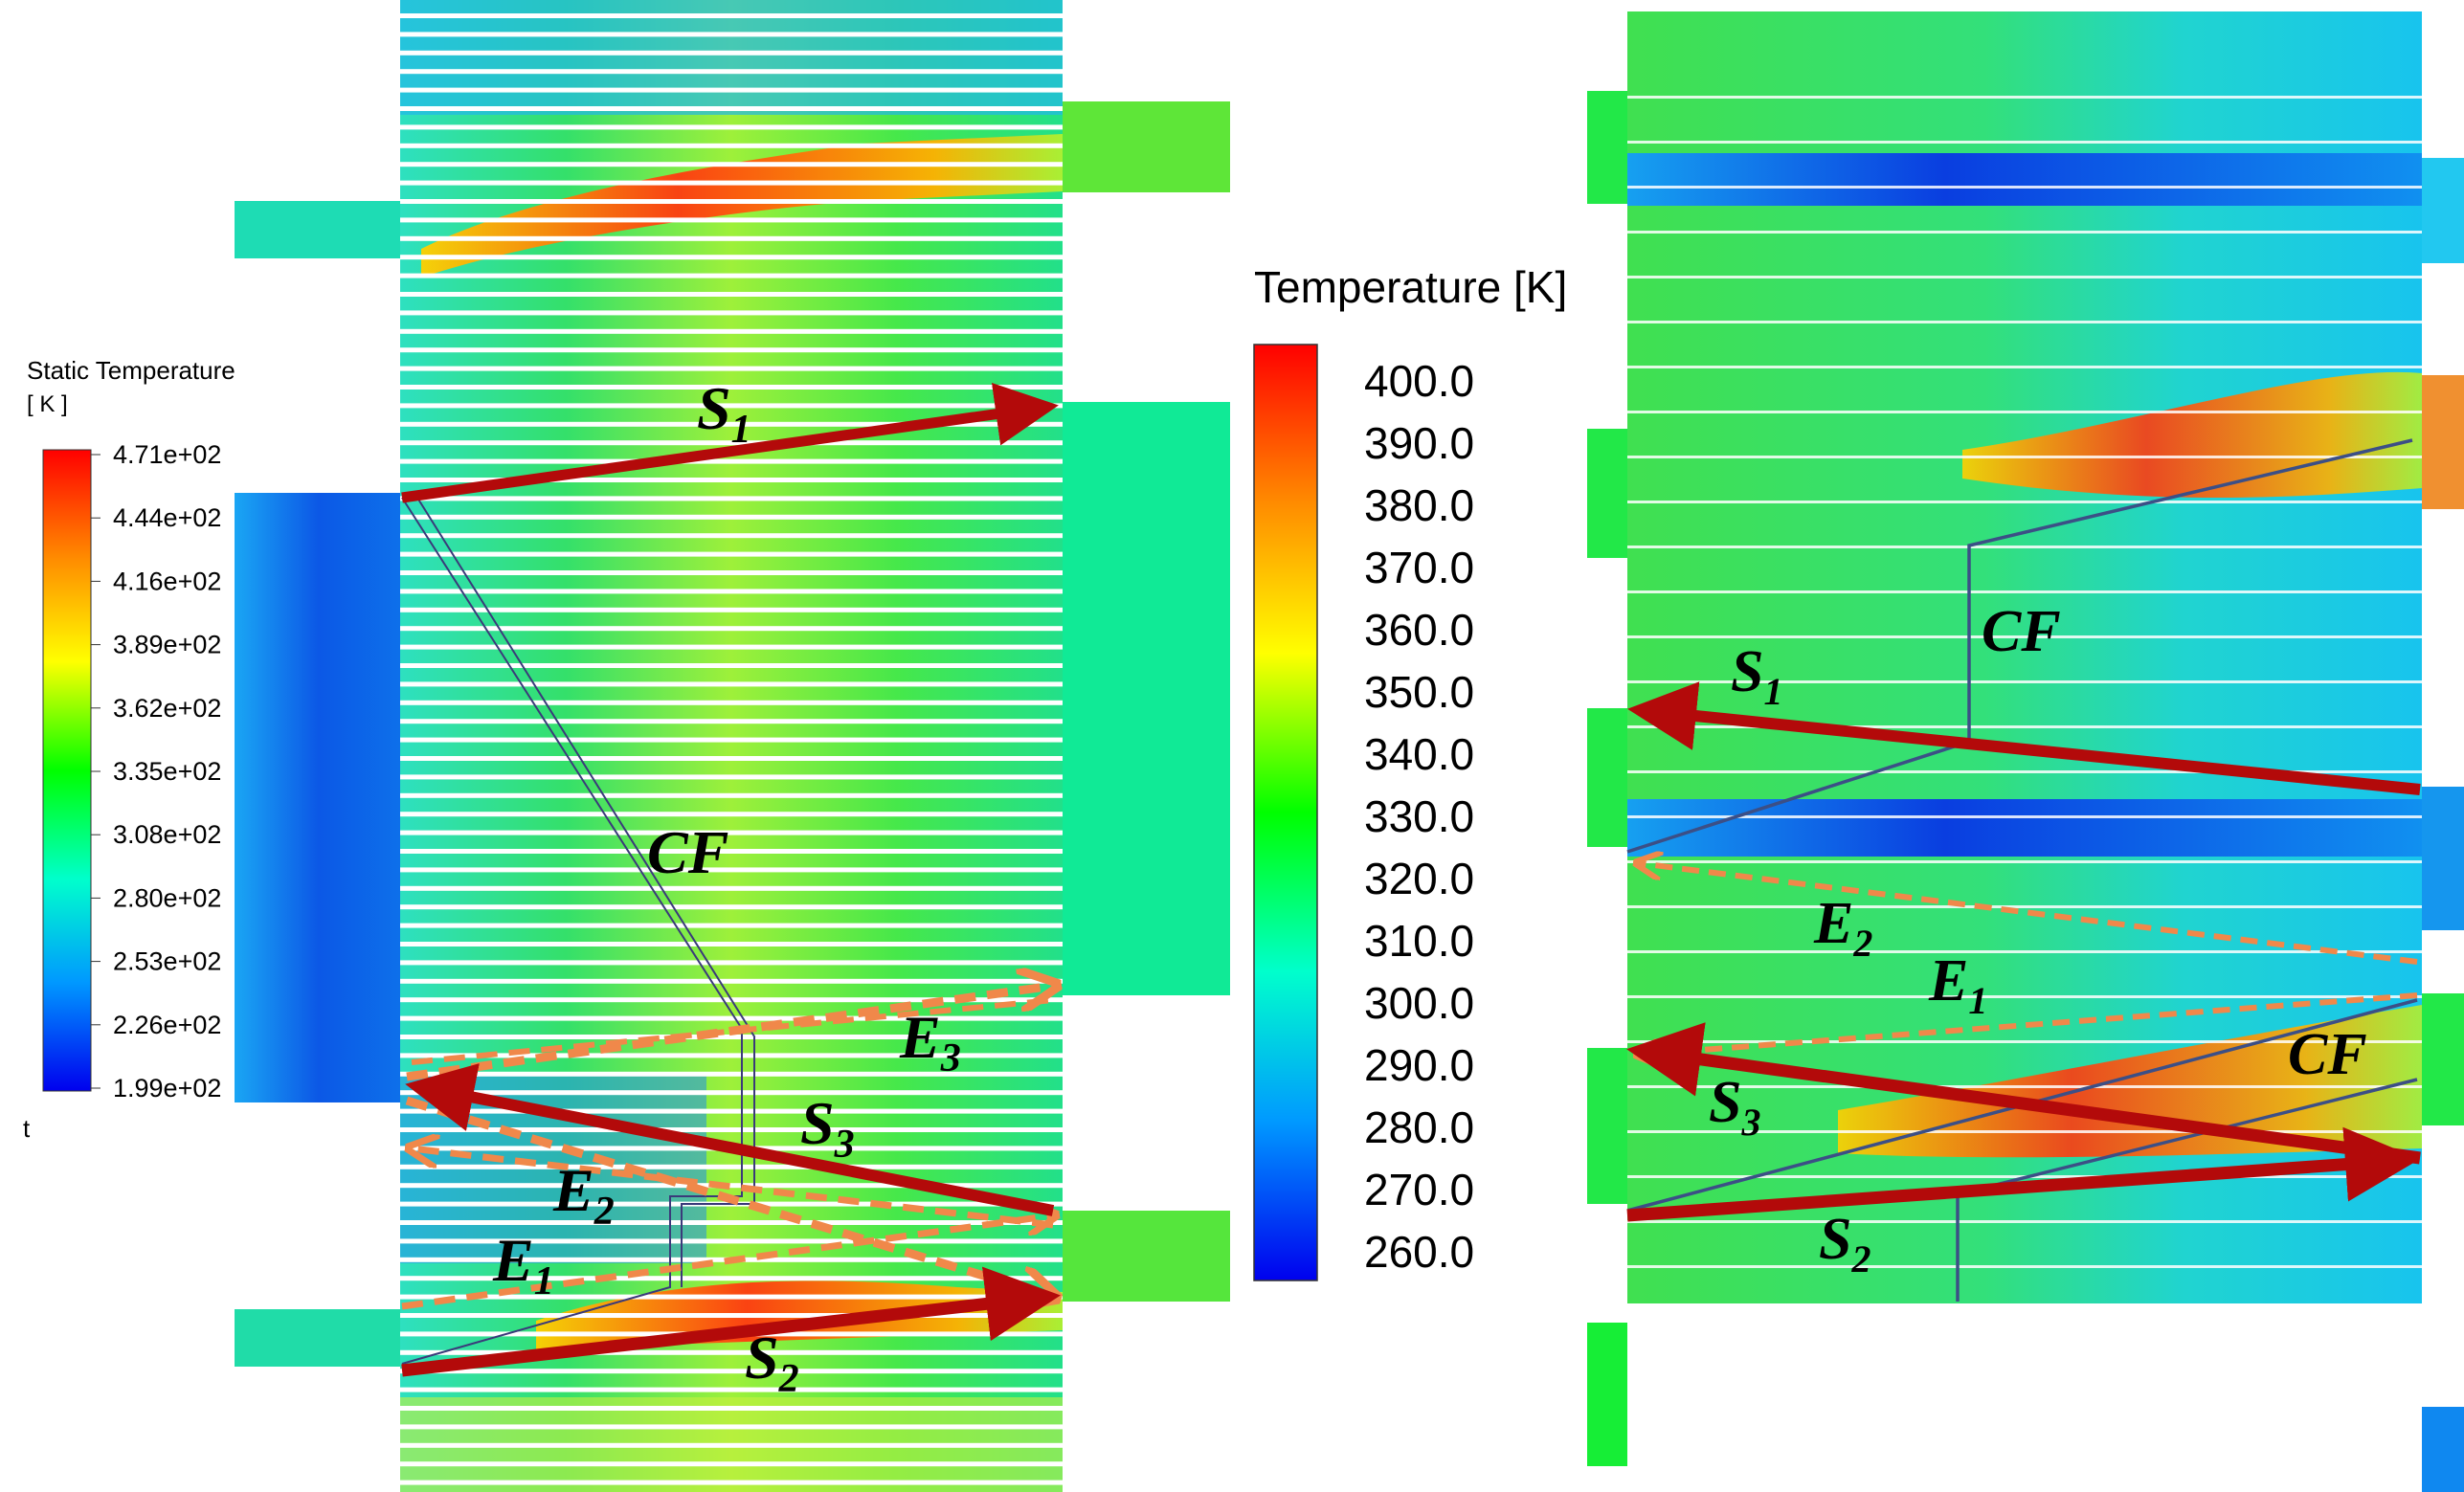 The height and width of the screenshot is (1492, 2464). Describe the element at coordinates (47, 404) in the screenshot. I see `left-legend-unit: [ K ]` at that location.